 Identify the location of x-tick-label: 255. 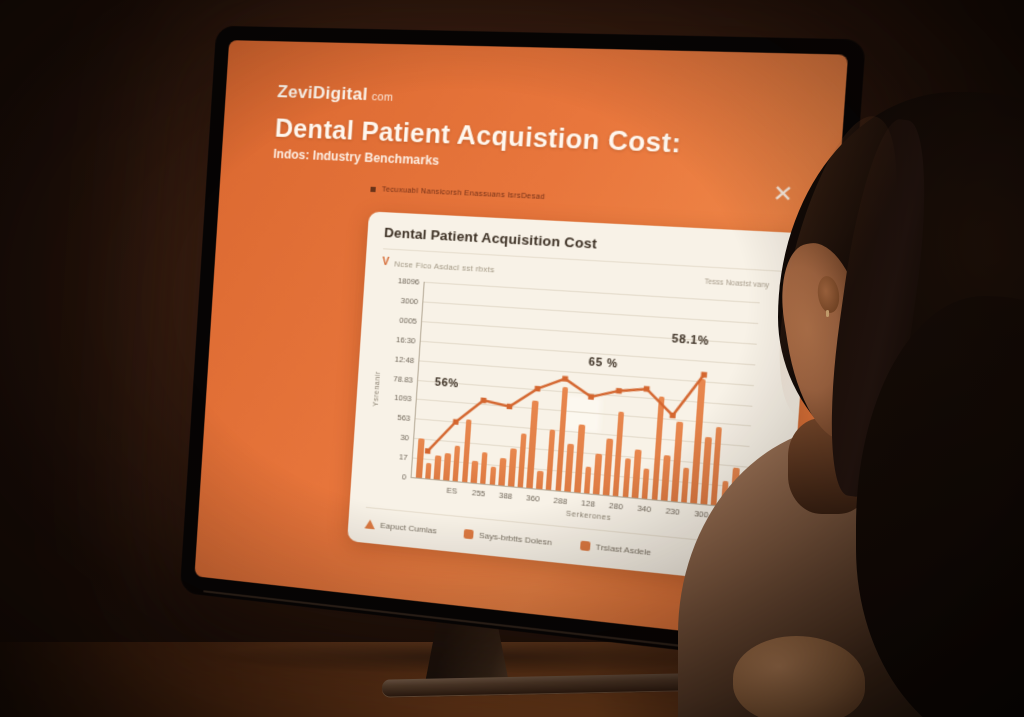
(478, 493).